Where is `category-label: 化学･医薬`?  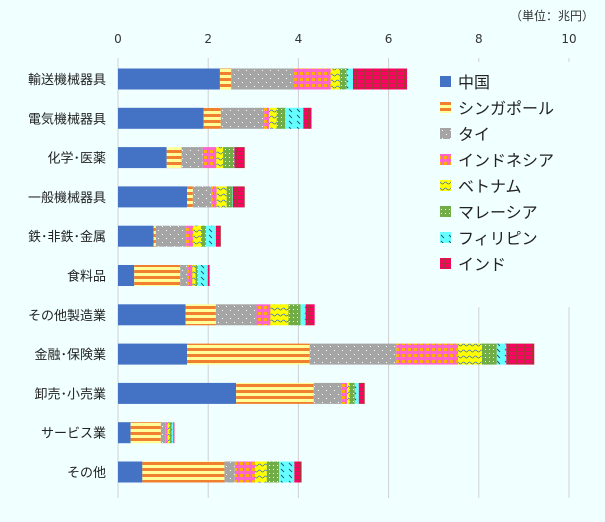 category-label: 化学･医薬 is located at coordinates (76, 159).